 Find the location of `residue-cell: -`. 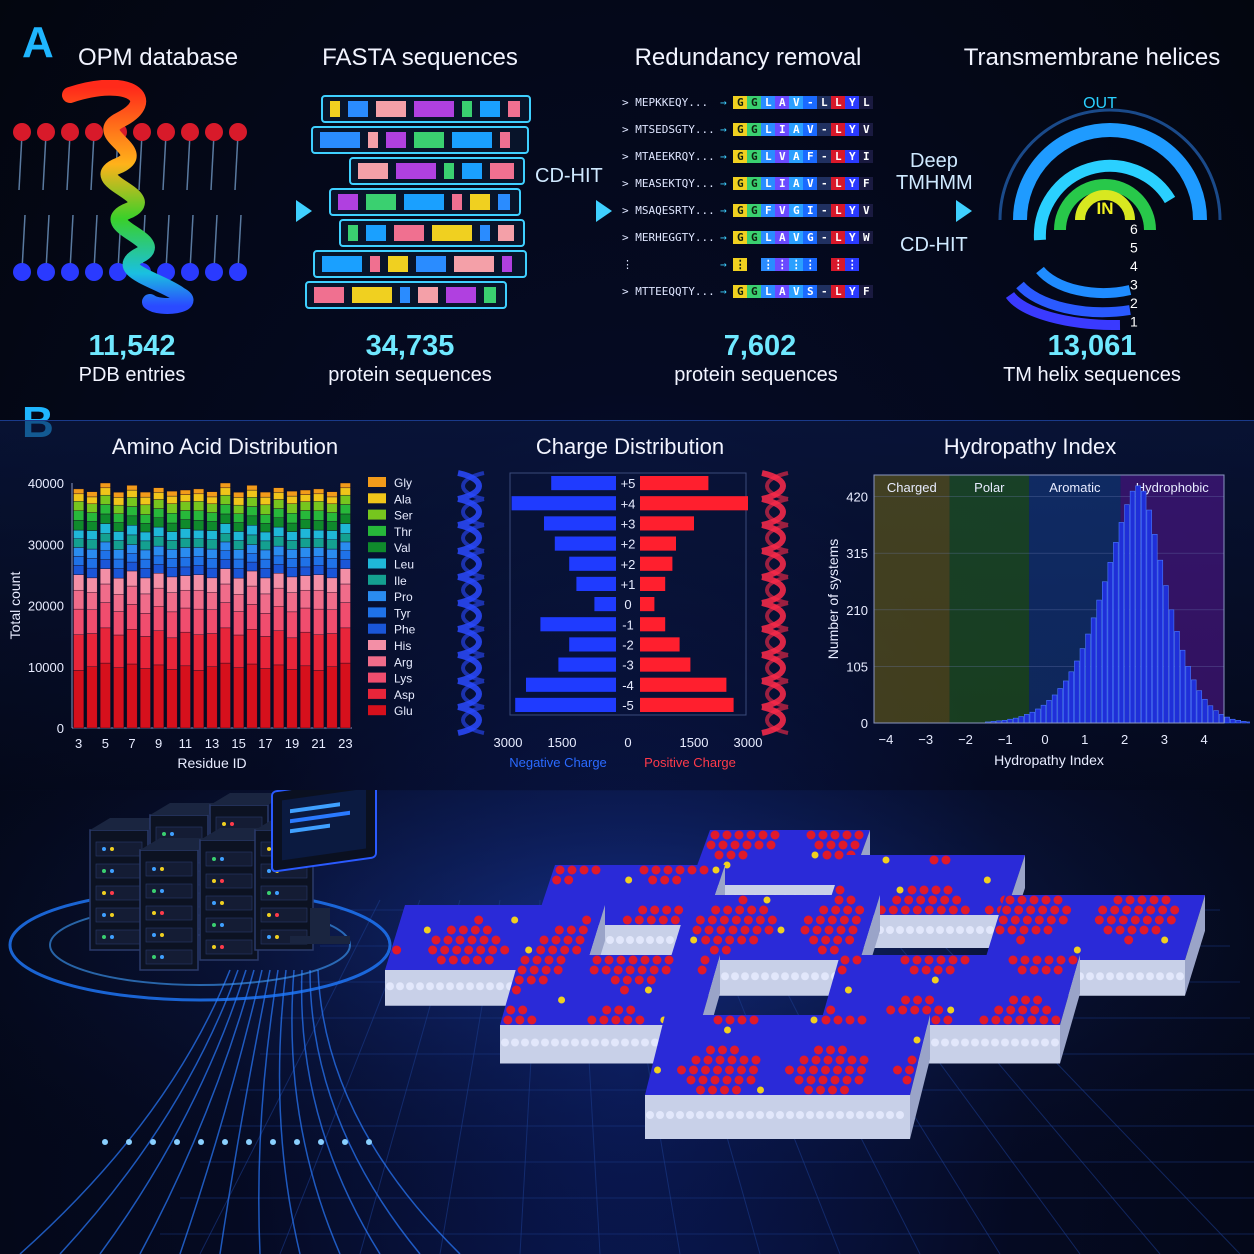

residue-cell: - is located at coordinates (824, 183).